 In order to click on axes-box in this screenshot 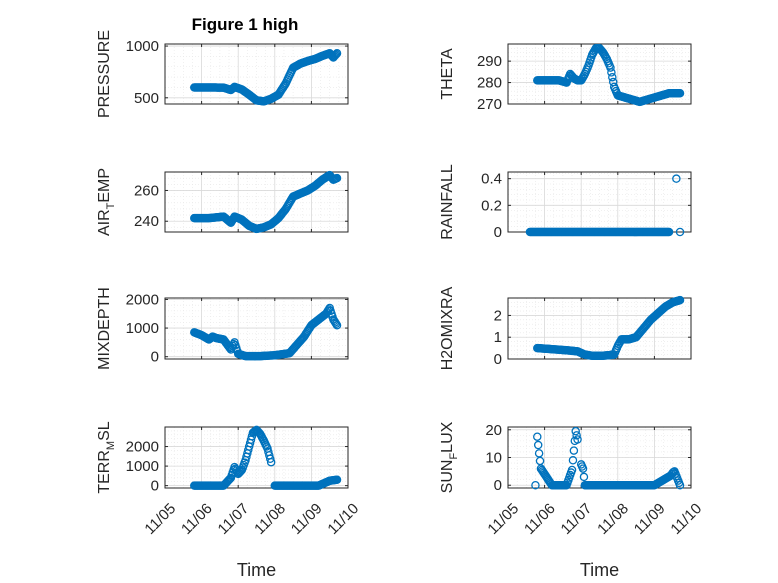, I will do `click(599, 74)`.